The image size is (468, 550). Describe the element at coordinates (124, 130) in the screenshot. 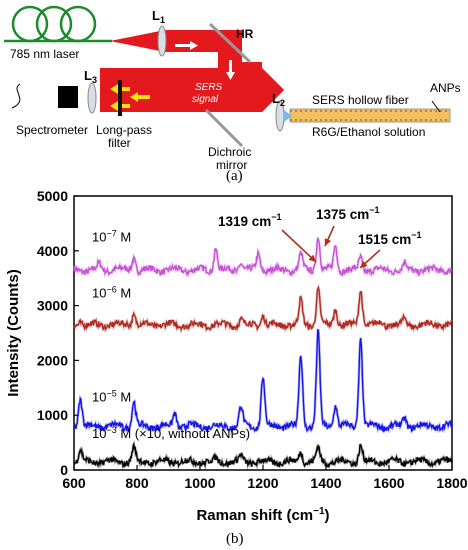

I see `longpass-label-1: Long-pass` at that location.